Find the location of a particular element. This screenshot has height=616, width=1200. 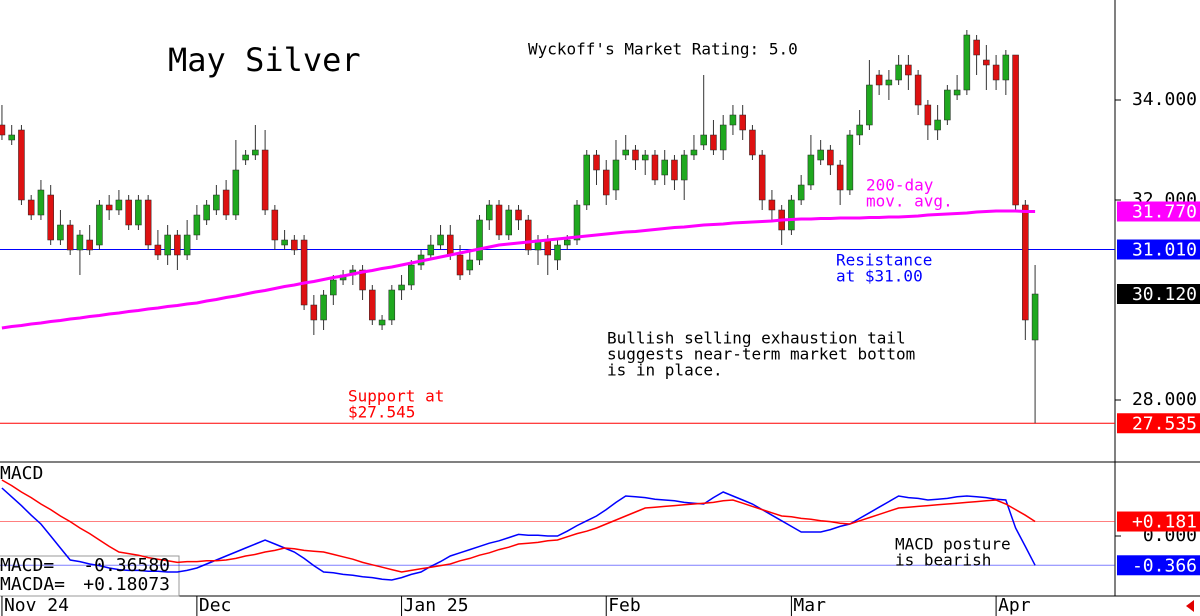

price-label: +0.181 is located at coordinates (1164, 522).